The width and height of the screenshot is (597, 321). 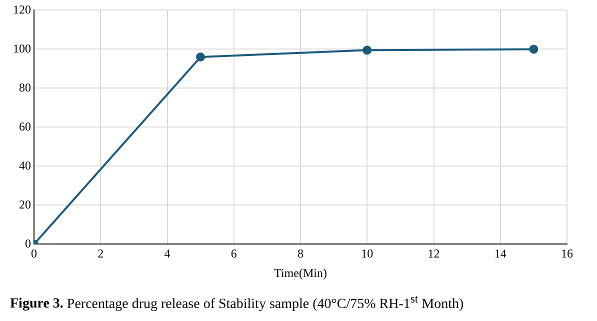 What do you see at coordinates (22, 9) in the screenshot?
I see `y-tick-label: 120` at bounding box center [22, 9].